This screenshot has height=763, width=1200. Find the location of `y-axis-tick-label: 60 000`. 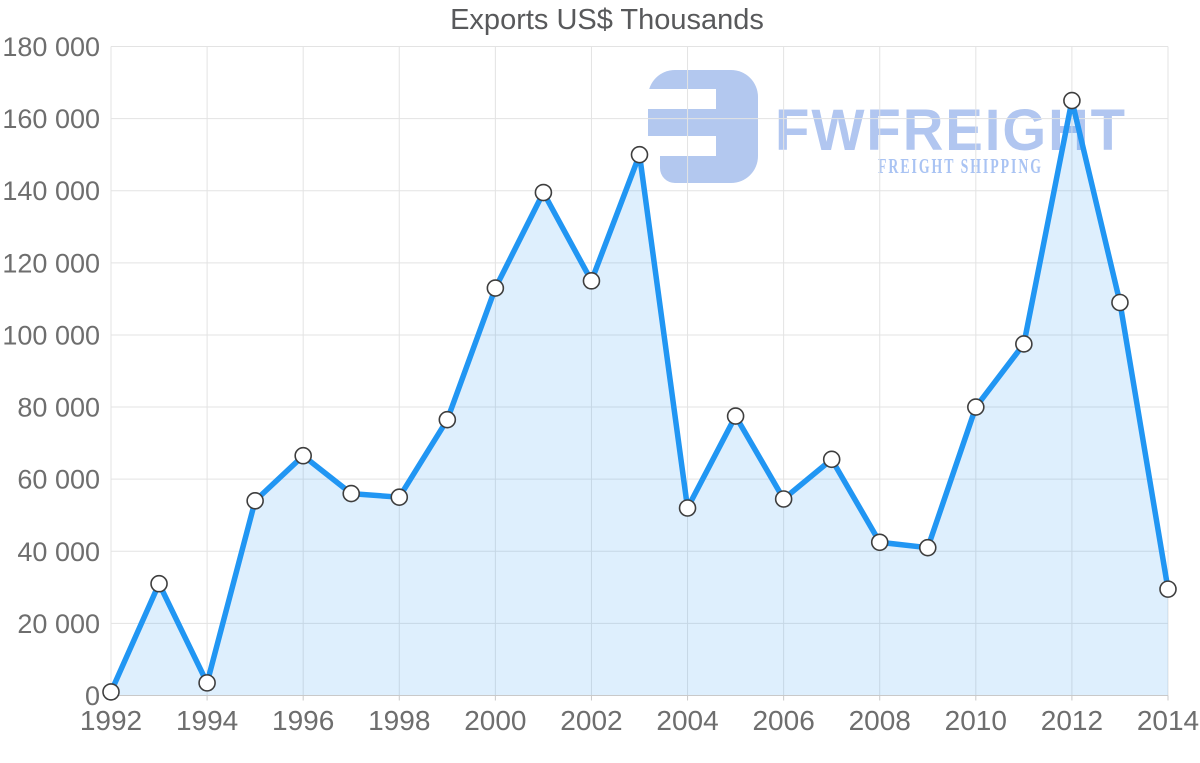

y-axis-tick-label: 60 000 is located at coordinates (58, 480).